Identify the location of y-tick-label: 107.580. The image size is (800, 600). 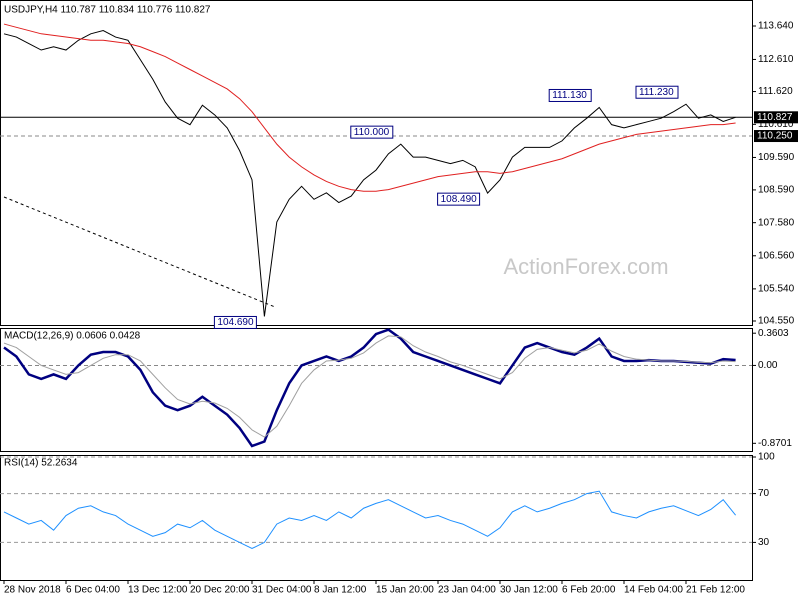
(776, 222).